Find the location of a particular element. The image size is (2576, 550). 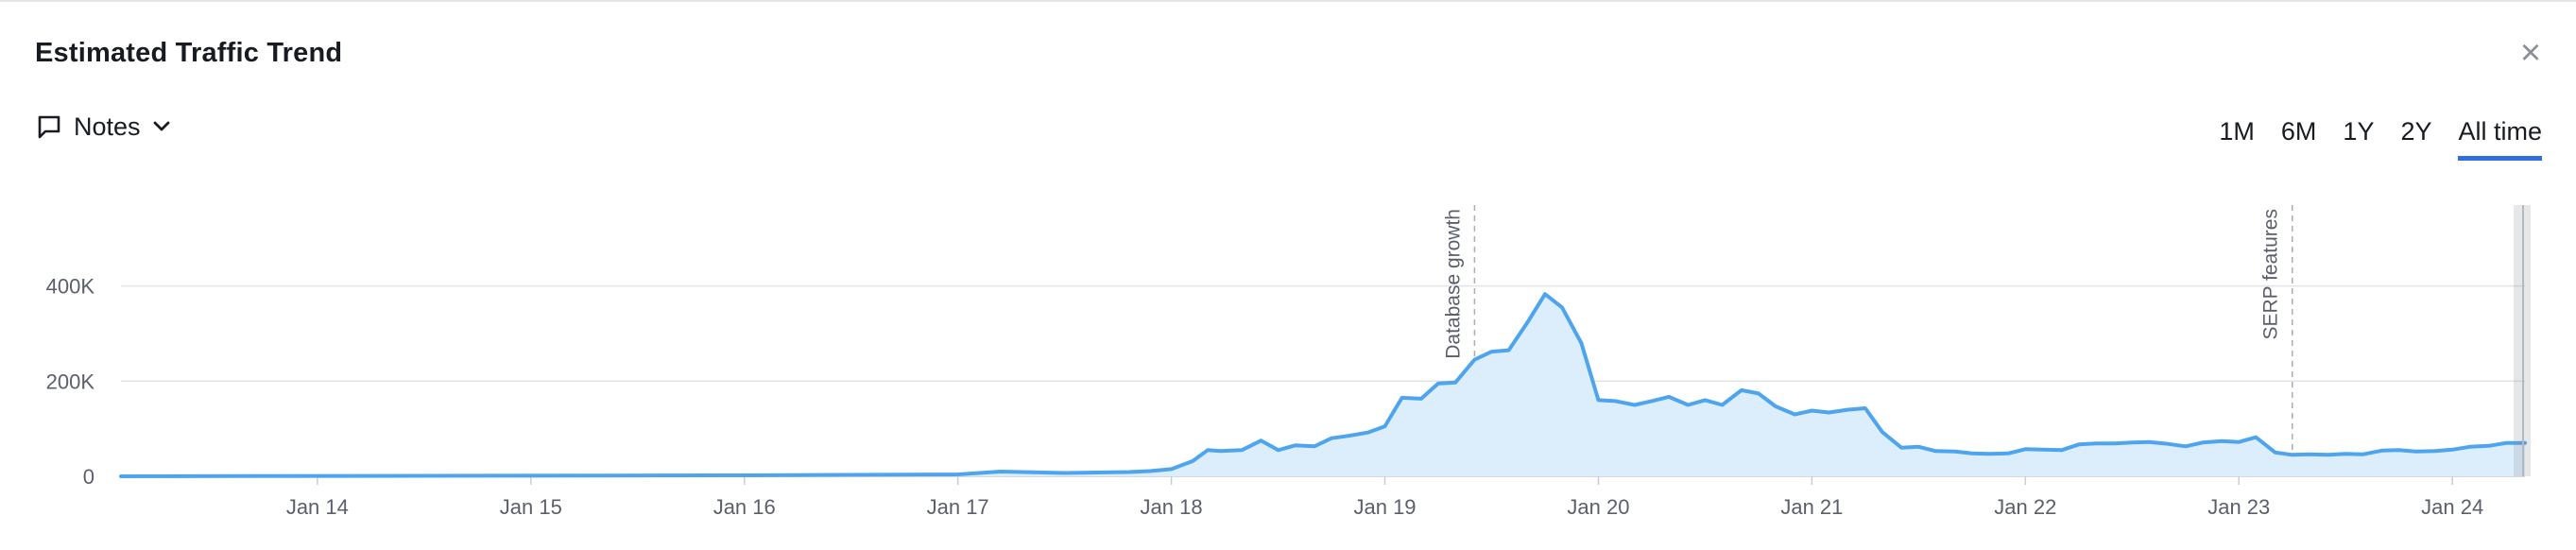

x-tick-label: Jan 14 is located at coordinates (317, 505).